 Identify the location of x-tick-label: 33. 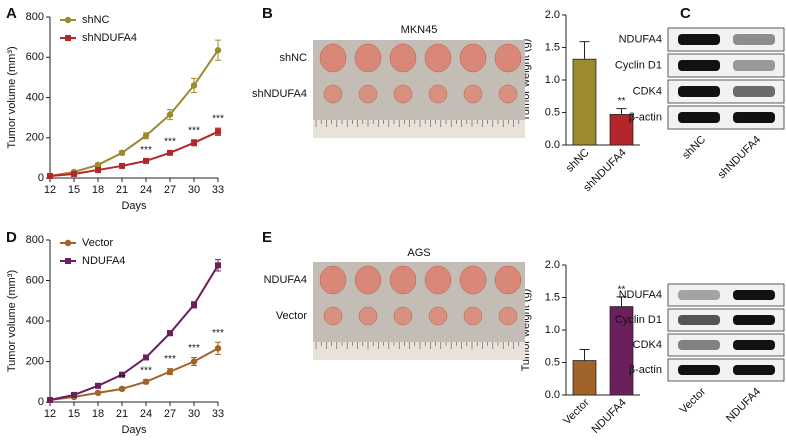
(218, 190).